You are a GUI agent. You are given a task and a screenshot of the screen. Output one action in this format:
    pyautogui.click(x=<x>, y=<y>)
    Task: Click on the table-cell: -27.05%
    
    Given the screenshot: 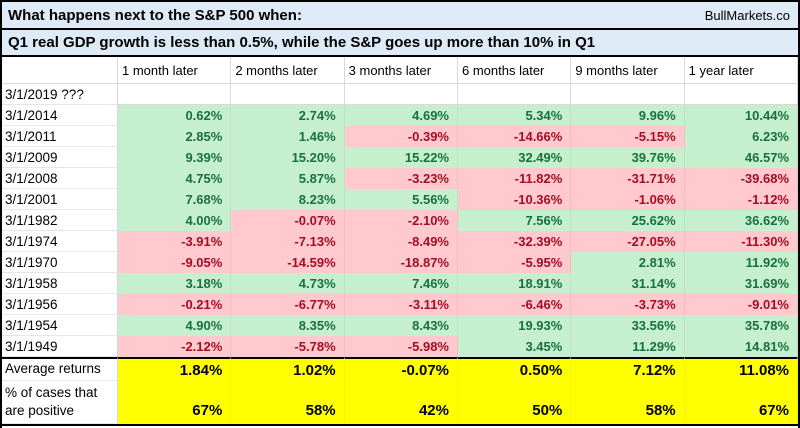 What is the action you would take?
    pyautogui.click(x=628, y=241)
    